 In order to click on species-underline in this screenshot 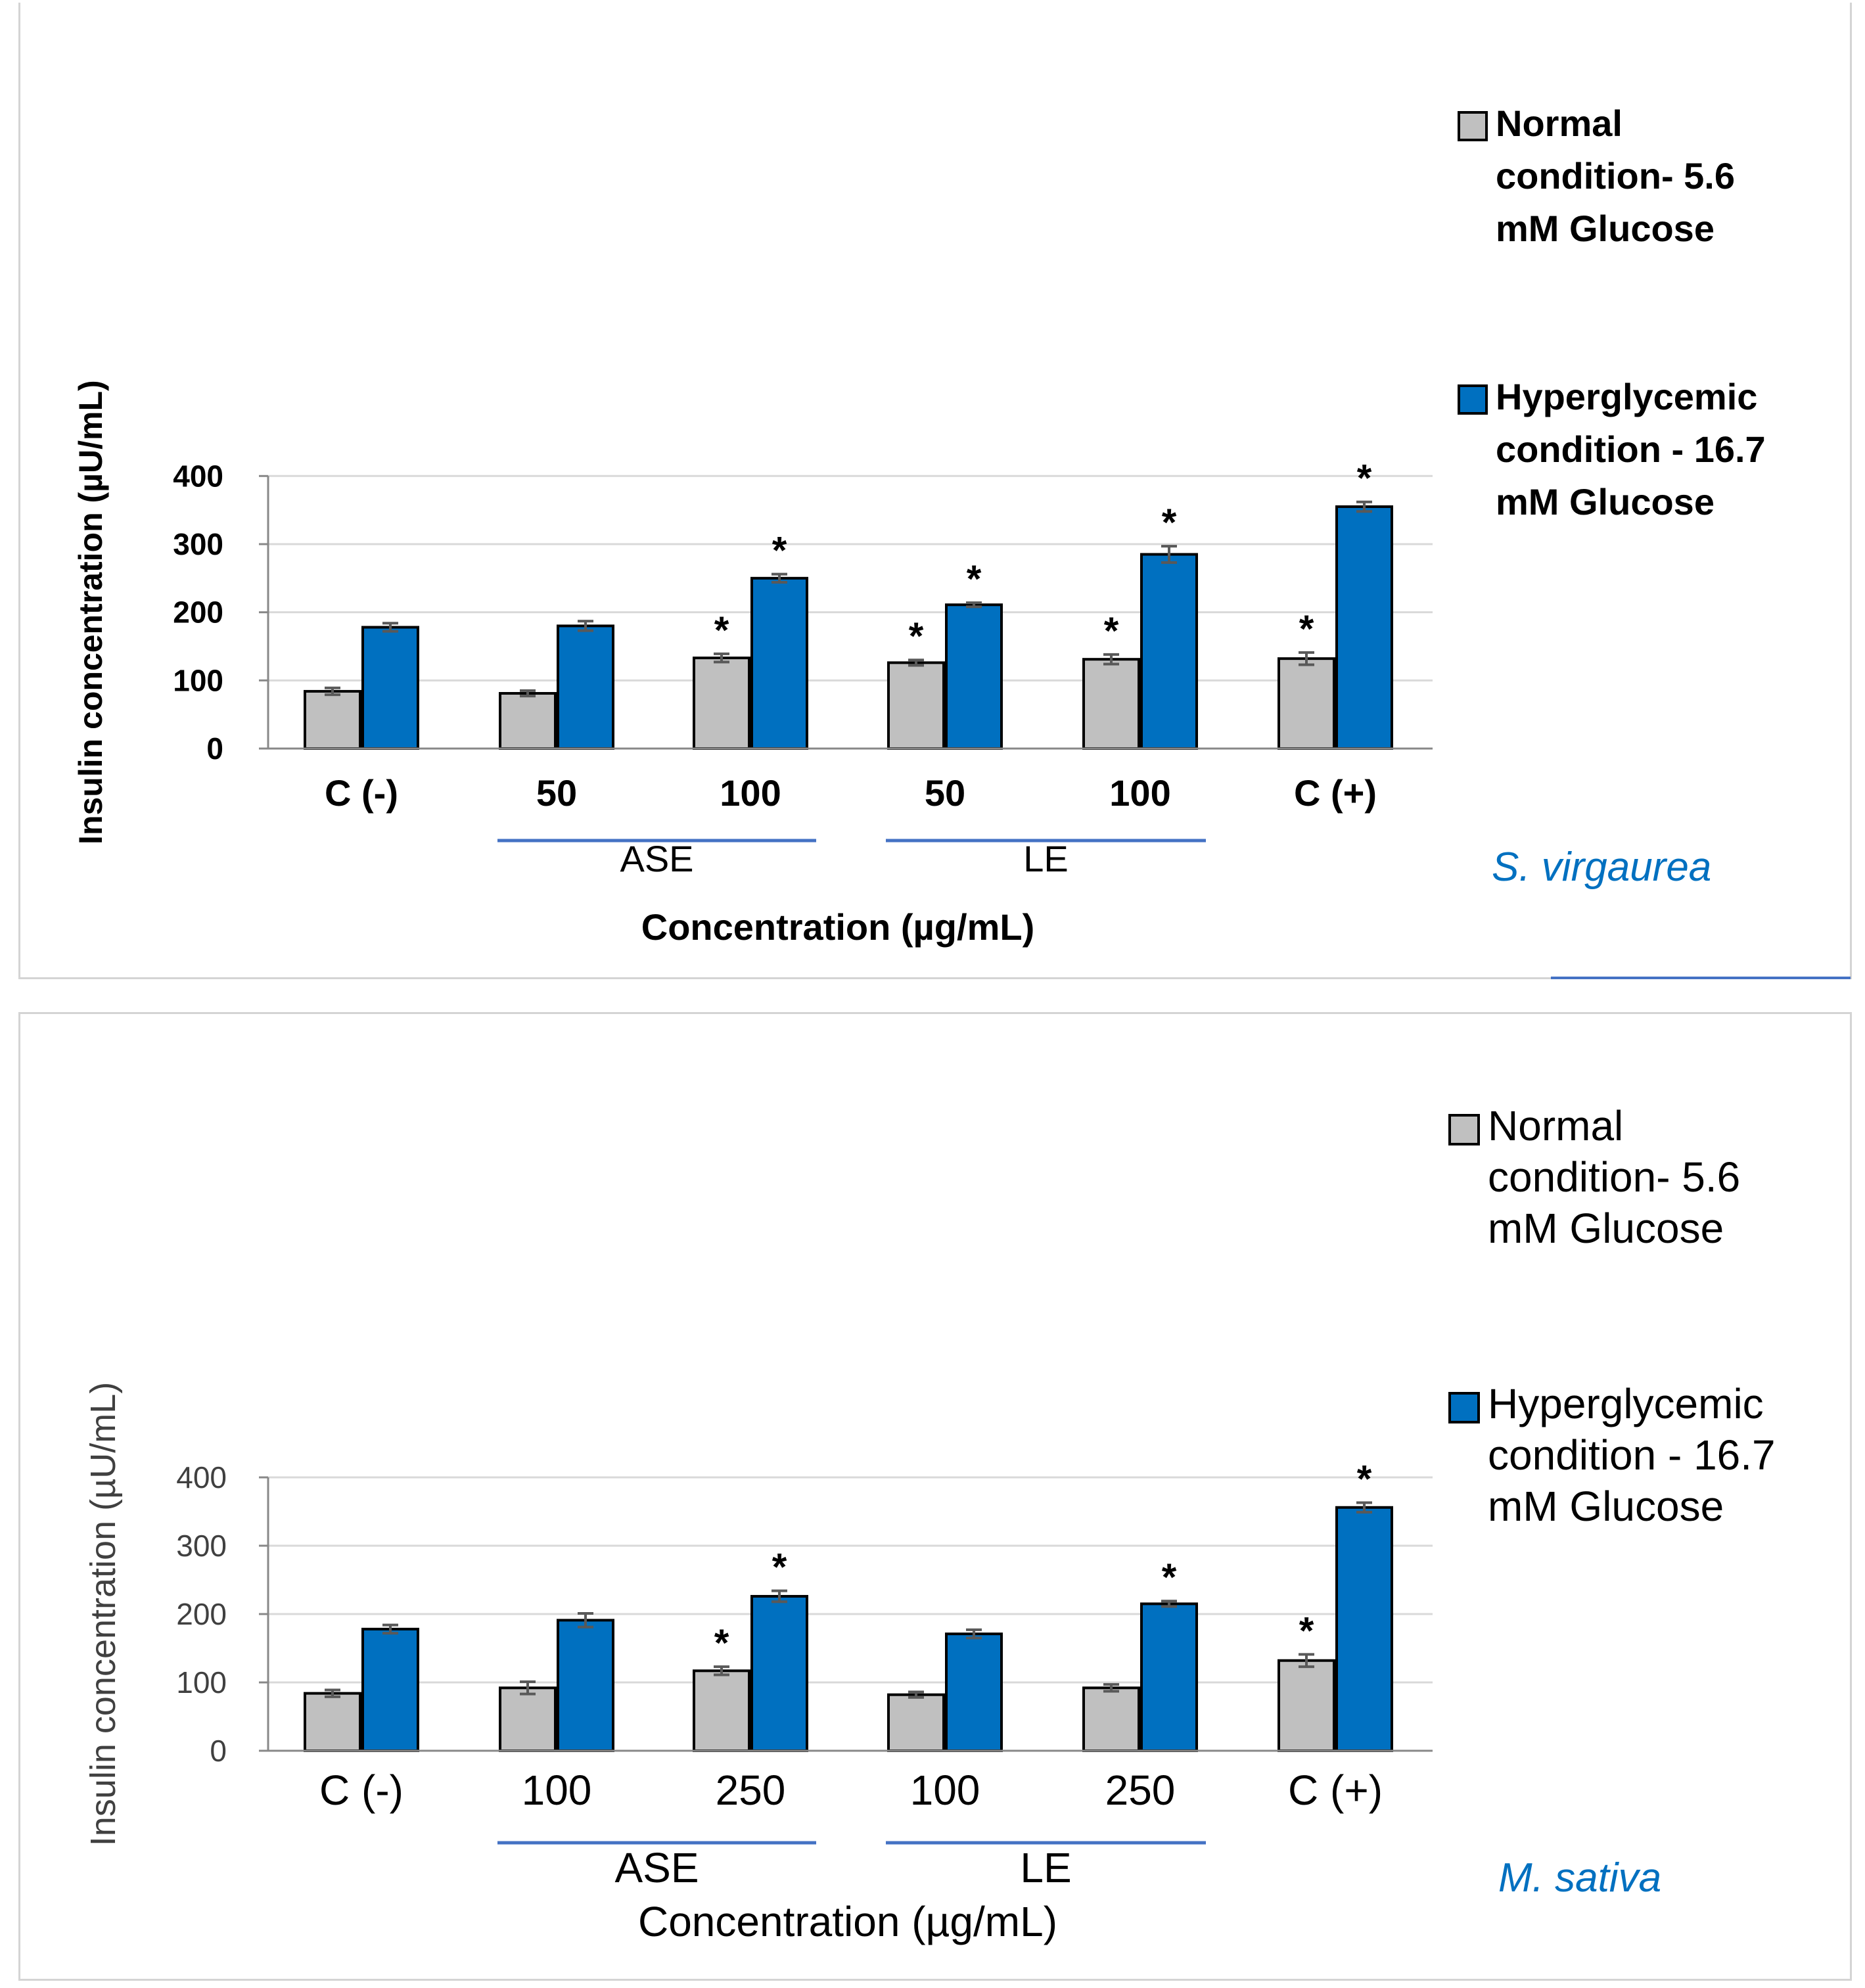, I will do `click(1701, 978)`.